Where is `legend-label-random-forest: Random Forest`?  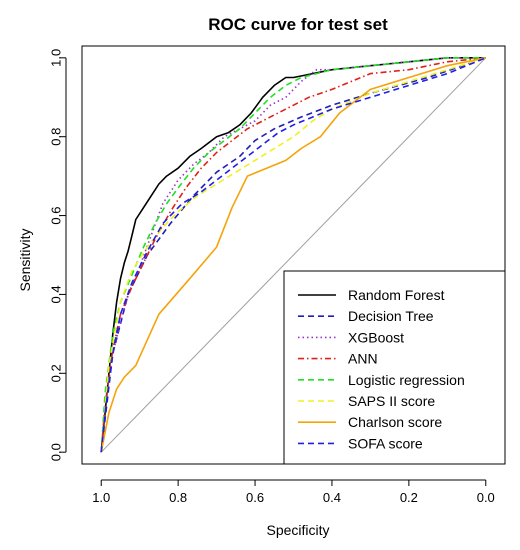 legend-label-random-forest: Random Forest is located at coordinates (396, 295).